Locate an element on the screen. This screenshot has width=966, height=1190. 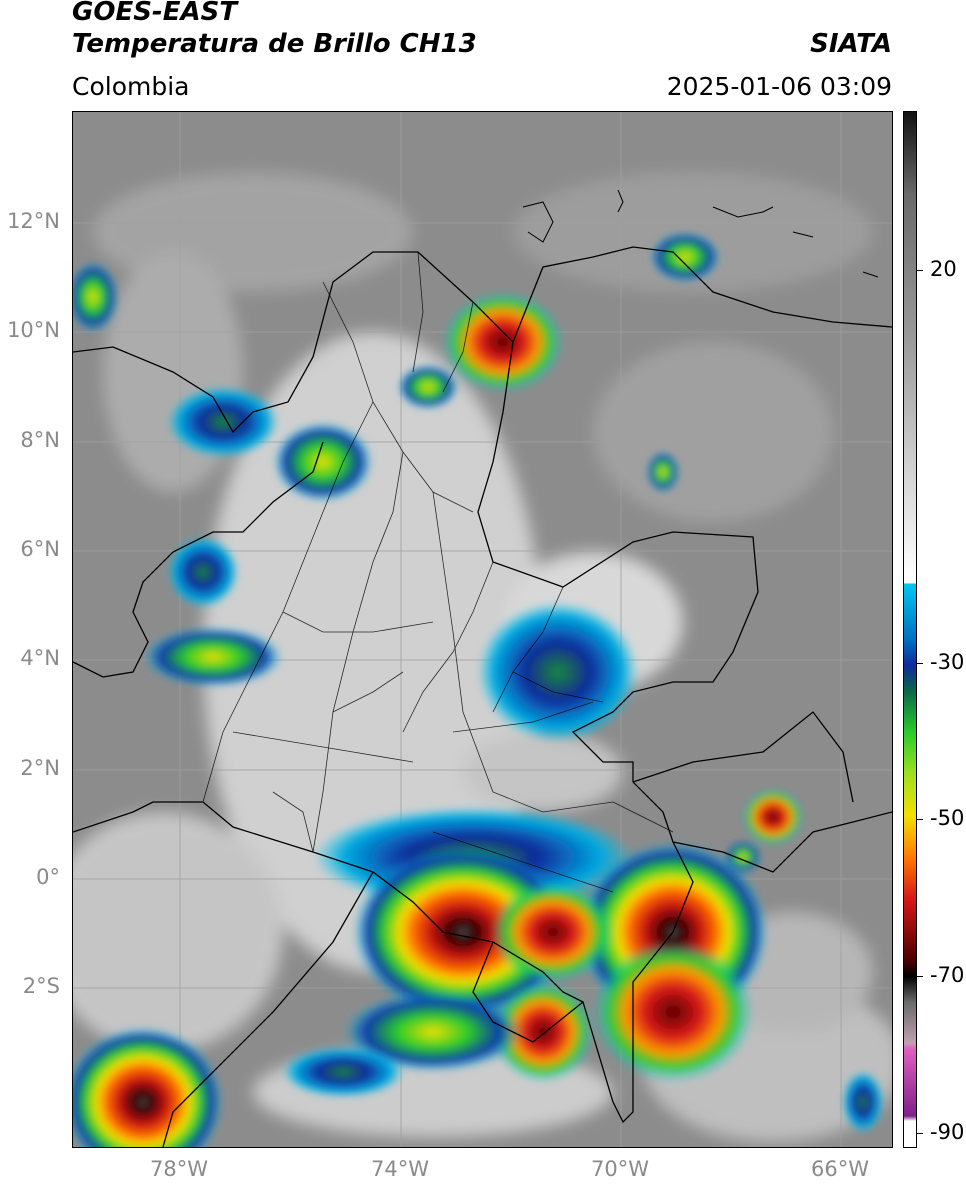
lat-label: 2°N is located at coordinates (40, 768).